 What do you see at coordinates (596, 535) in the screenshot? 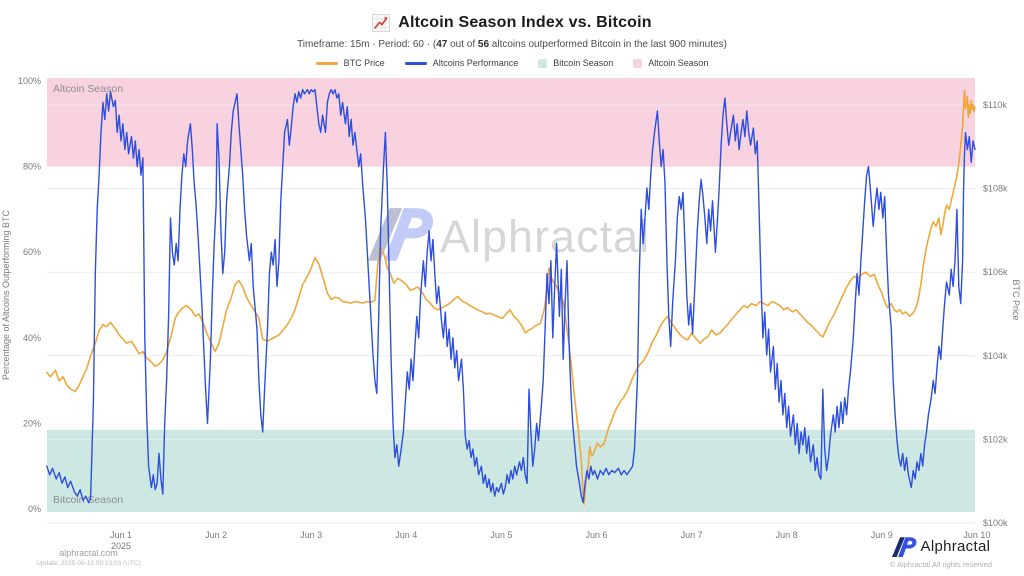
I see `x-tick-label: Jun 6` at bounding box center [596, 535].